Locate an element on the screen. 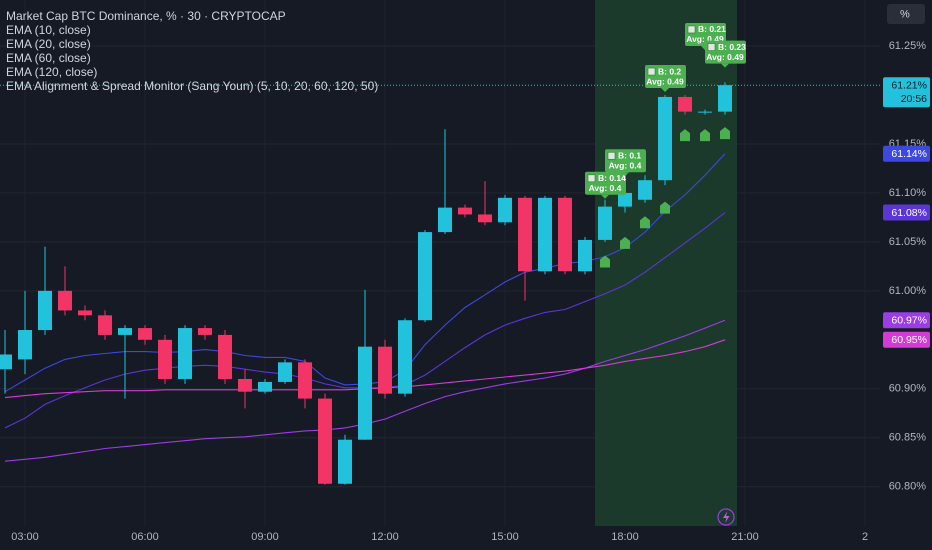 The width and height of the screenshot is (932, 550). scale-button-bg is located at coordinates (906, 14).